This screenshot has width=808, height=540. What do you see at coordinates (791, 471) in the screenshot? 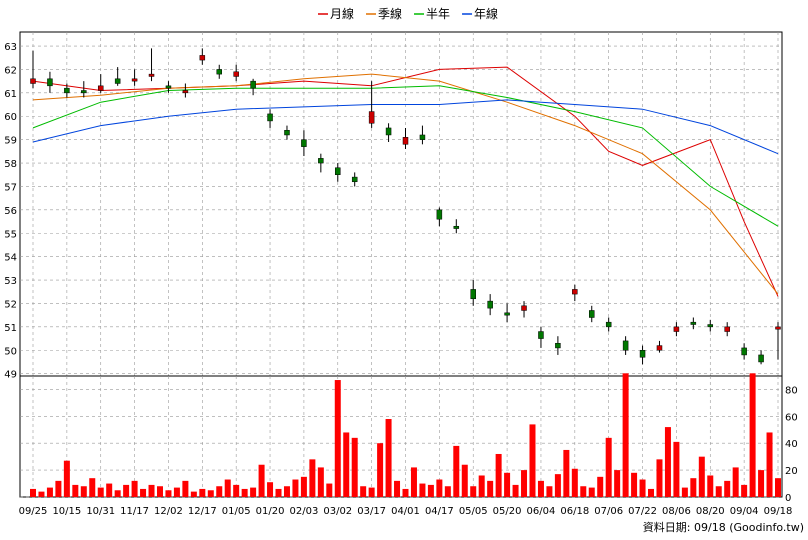
I see `volume-tick-20: 20` at bounding box center [791, 471].